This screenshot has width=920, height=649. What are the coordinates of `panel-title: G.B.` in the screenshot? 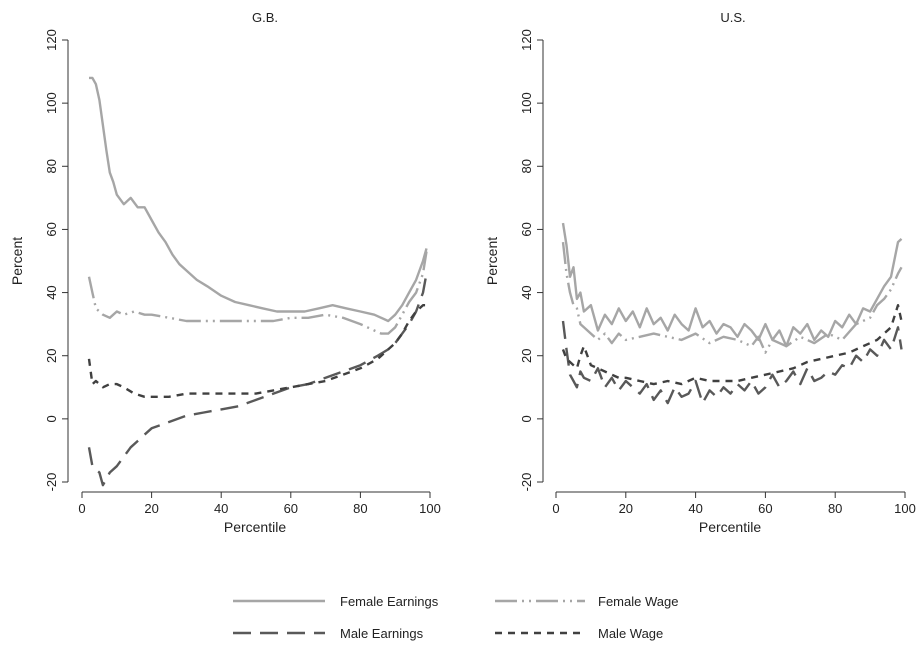 It's located at (265, 17).